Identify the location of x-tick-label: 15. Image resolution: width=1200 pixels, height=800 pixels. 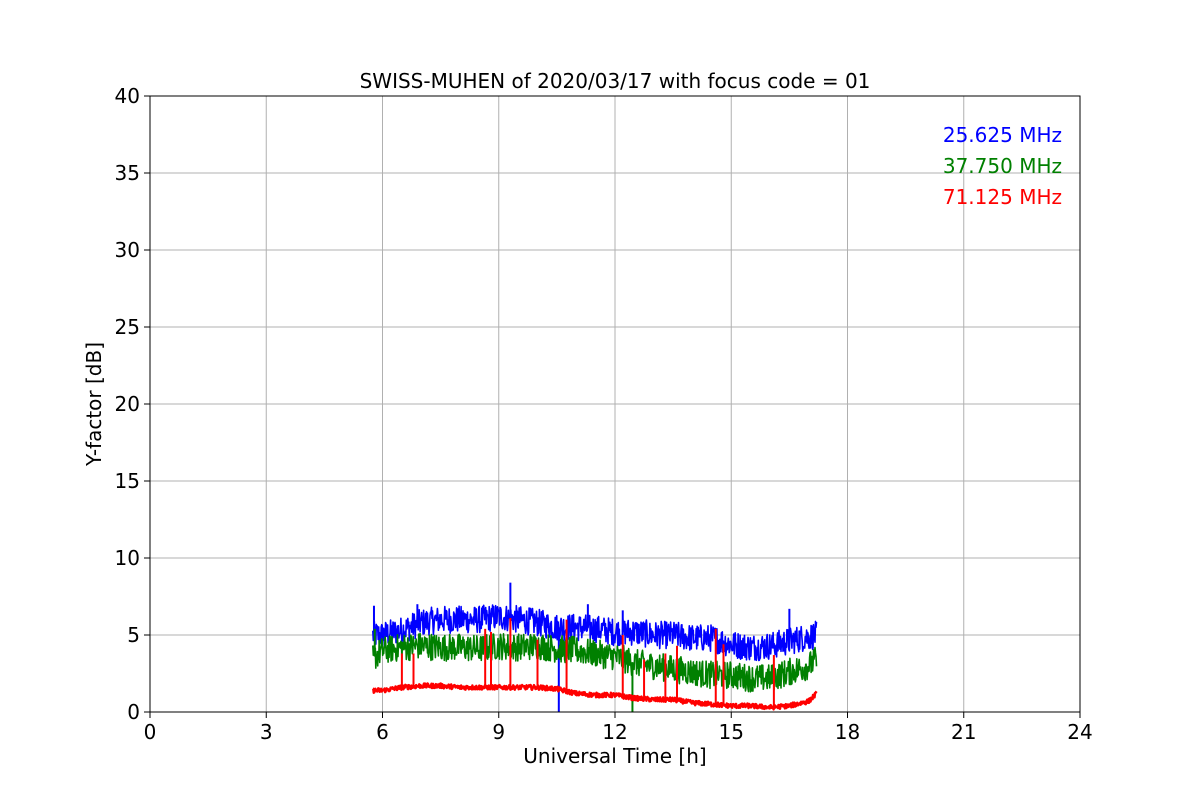
(731, 732).